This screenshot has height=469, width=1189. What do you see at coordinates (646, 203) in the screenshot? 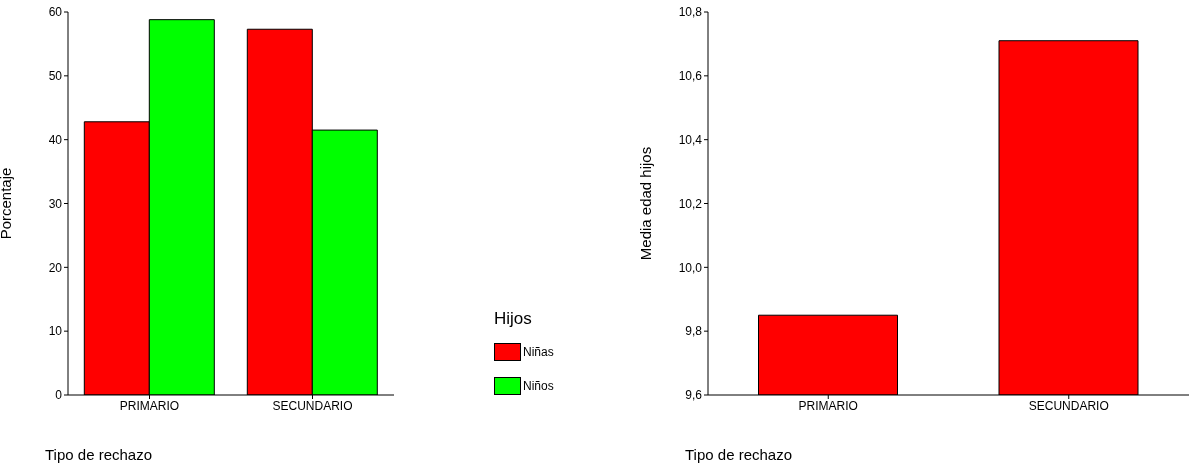
I see `y-axis-title: Media edad hijos` at bounding box center [646, 203].